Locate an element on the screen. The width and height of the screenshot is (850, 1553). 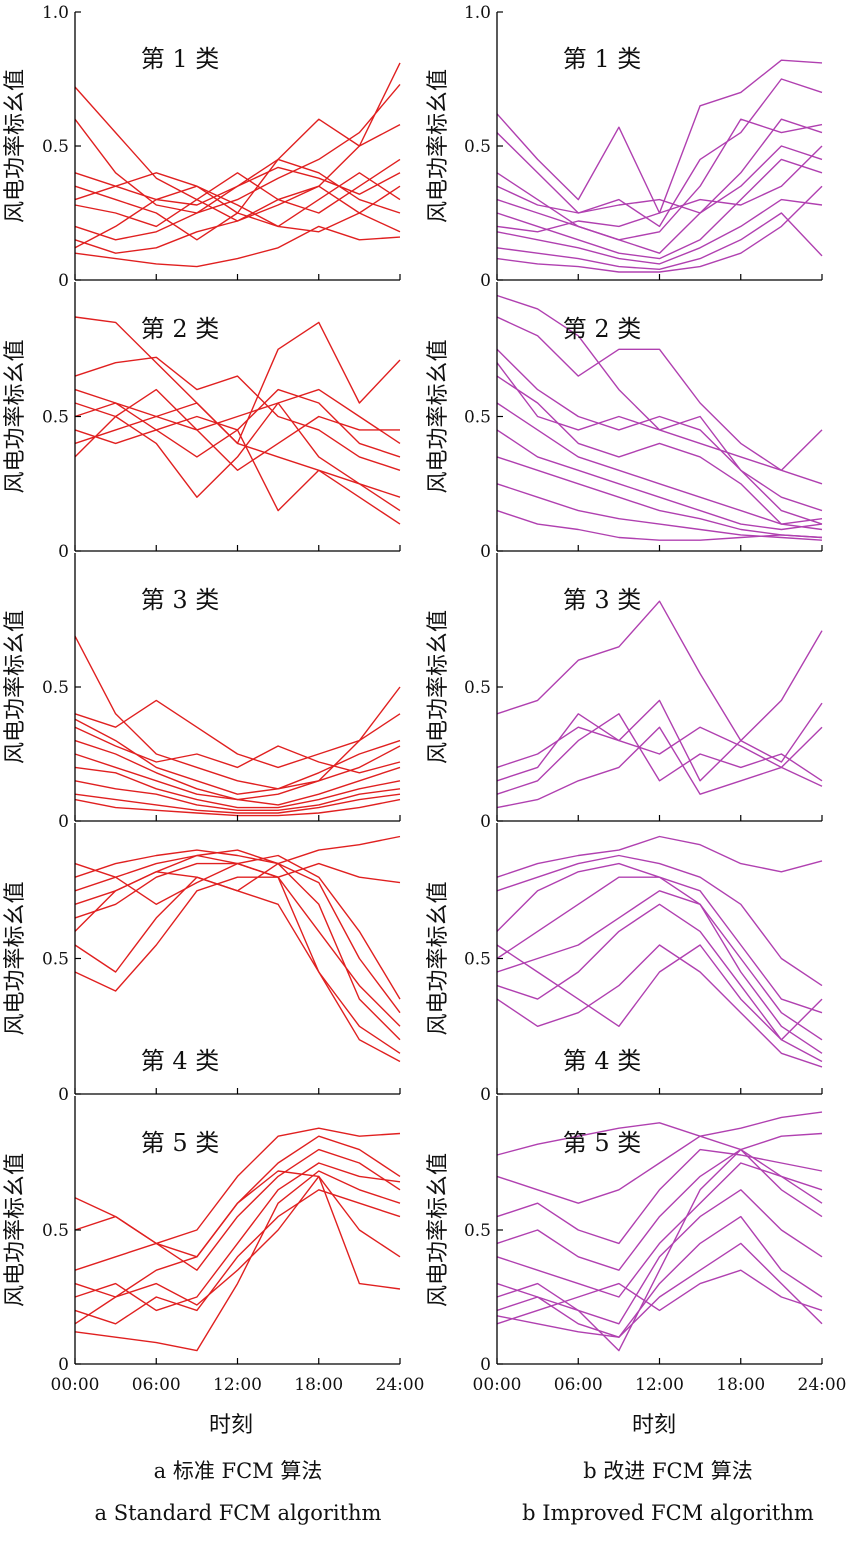
panel-a-4: 0 0.5 第 4 类 风电功率标幺值 is located at coordinates (202, 964).